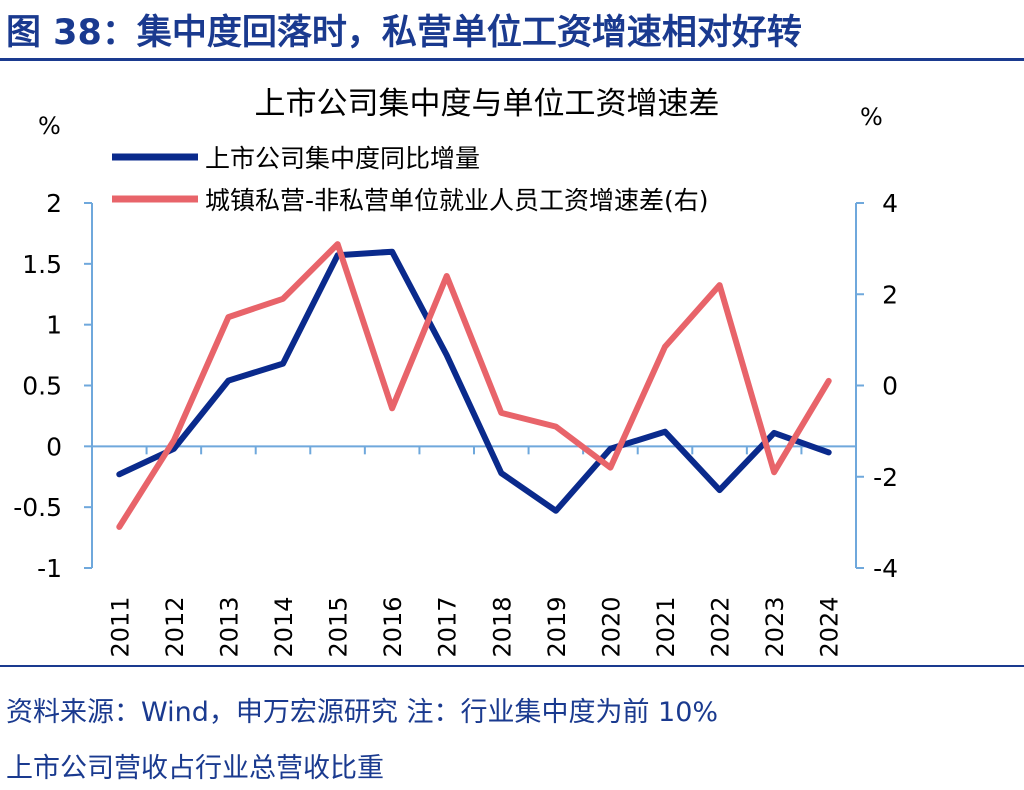 The width and height of the screenshot is (1024, 790). I want to click on bottom-rule, so click(512, 666).